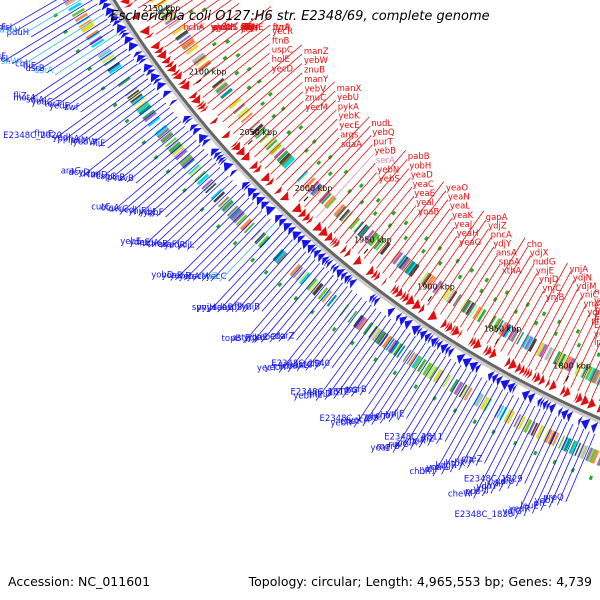  I want to click on gene-label: yebV, so click(315, 89).